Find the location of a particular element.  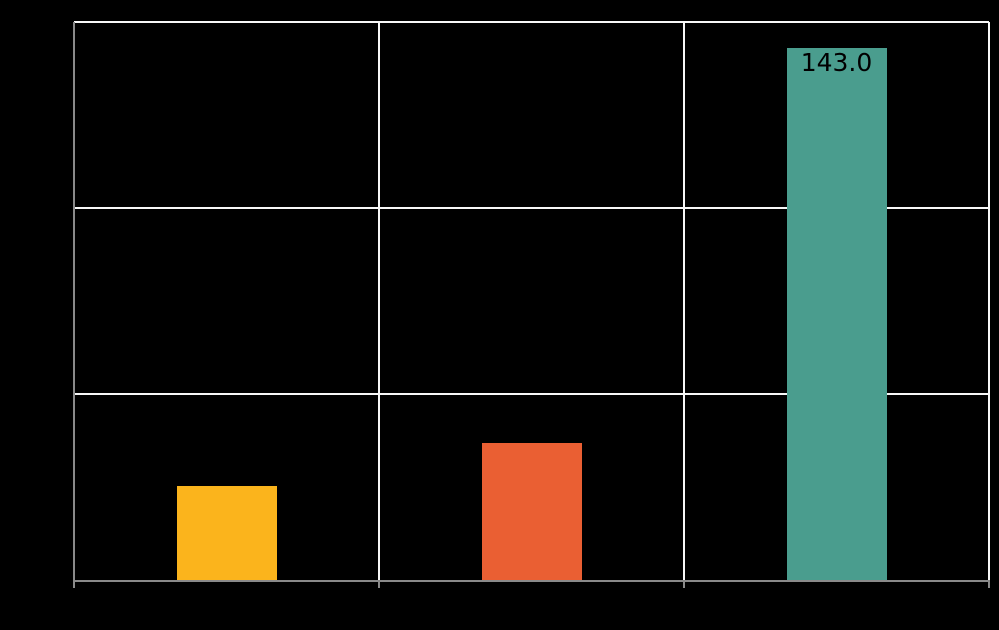

bar-category-3: 143.0 is located at coordinates (836, 314).